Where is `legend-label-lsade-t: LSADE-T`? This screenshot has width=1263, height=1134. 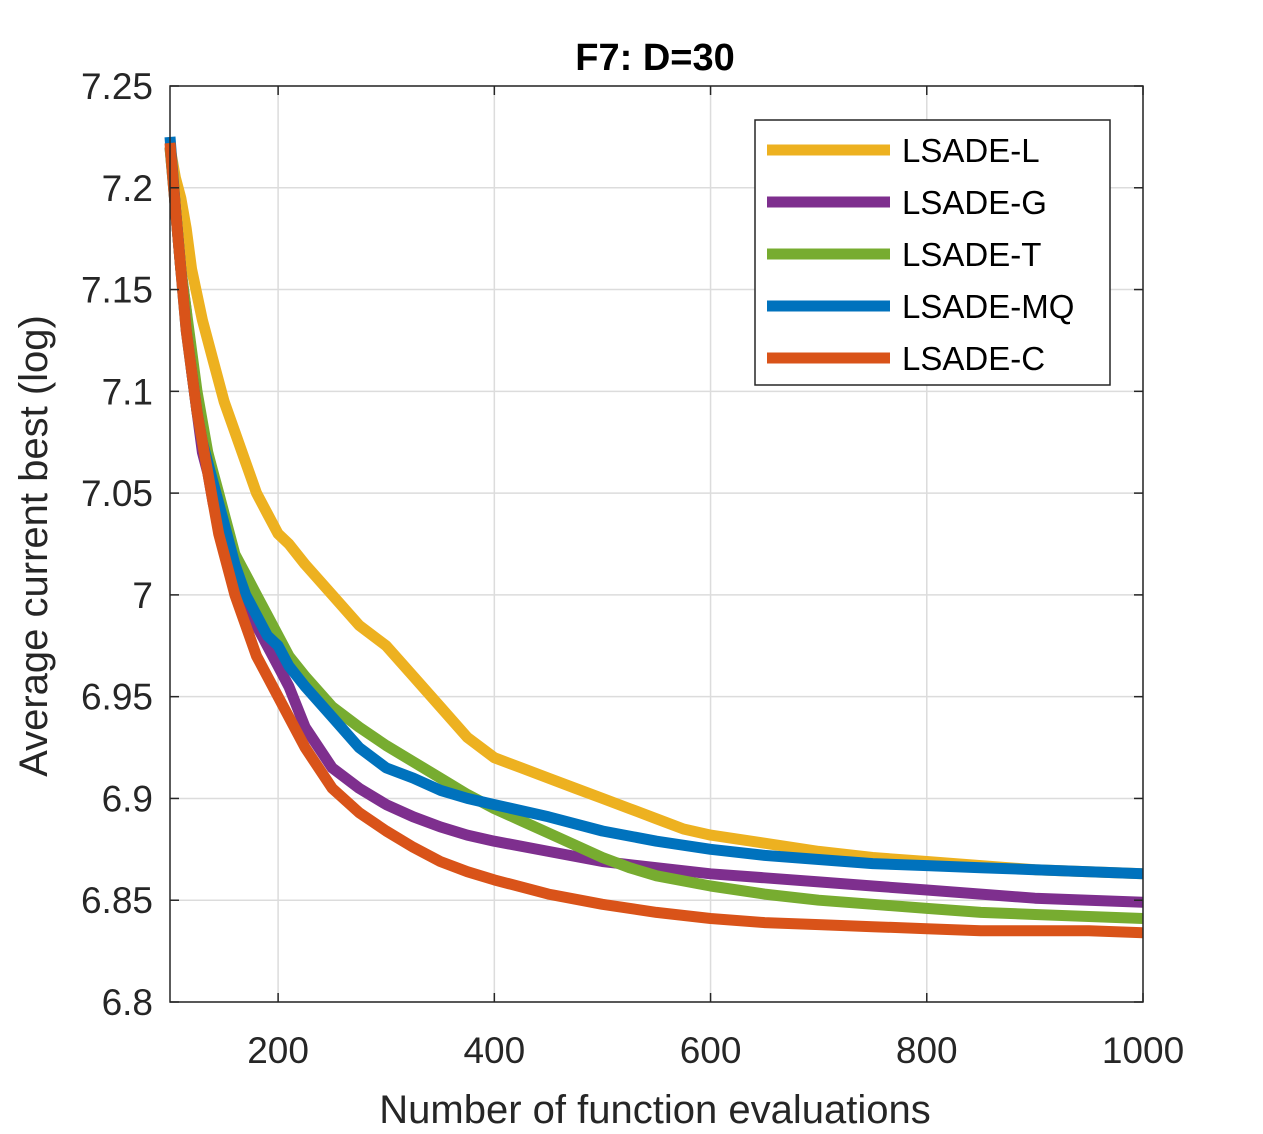 legend-label-lsade-t: LSADE-T is located at coordinates (971, 254).